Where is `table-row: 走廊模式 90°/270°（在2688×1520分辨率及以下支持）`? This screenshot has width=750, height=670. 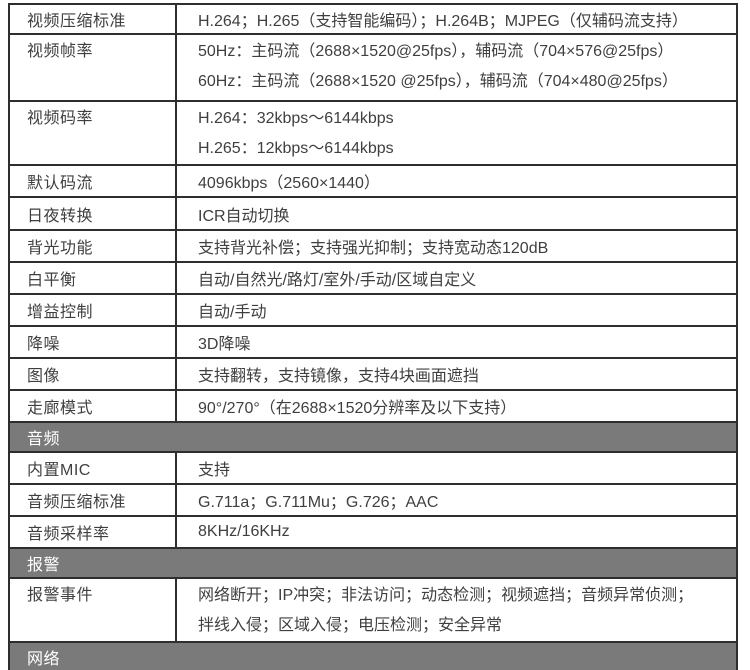 table-row: 走廊模式 90°/270°（在2688×1520分辨率及以下支持） is located at coordinates (373, 406).